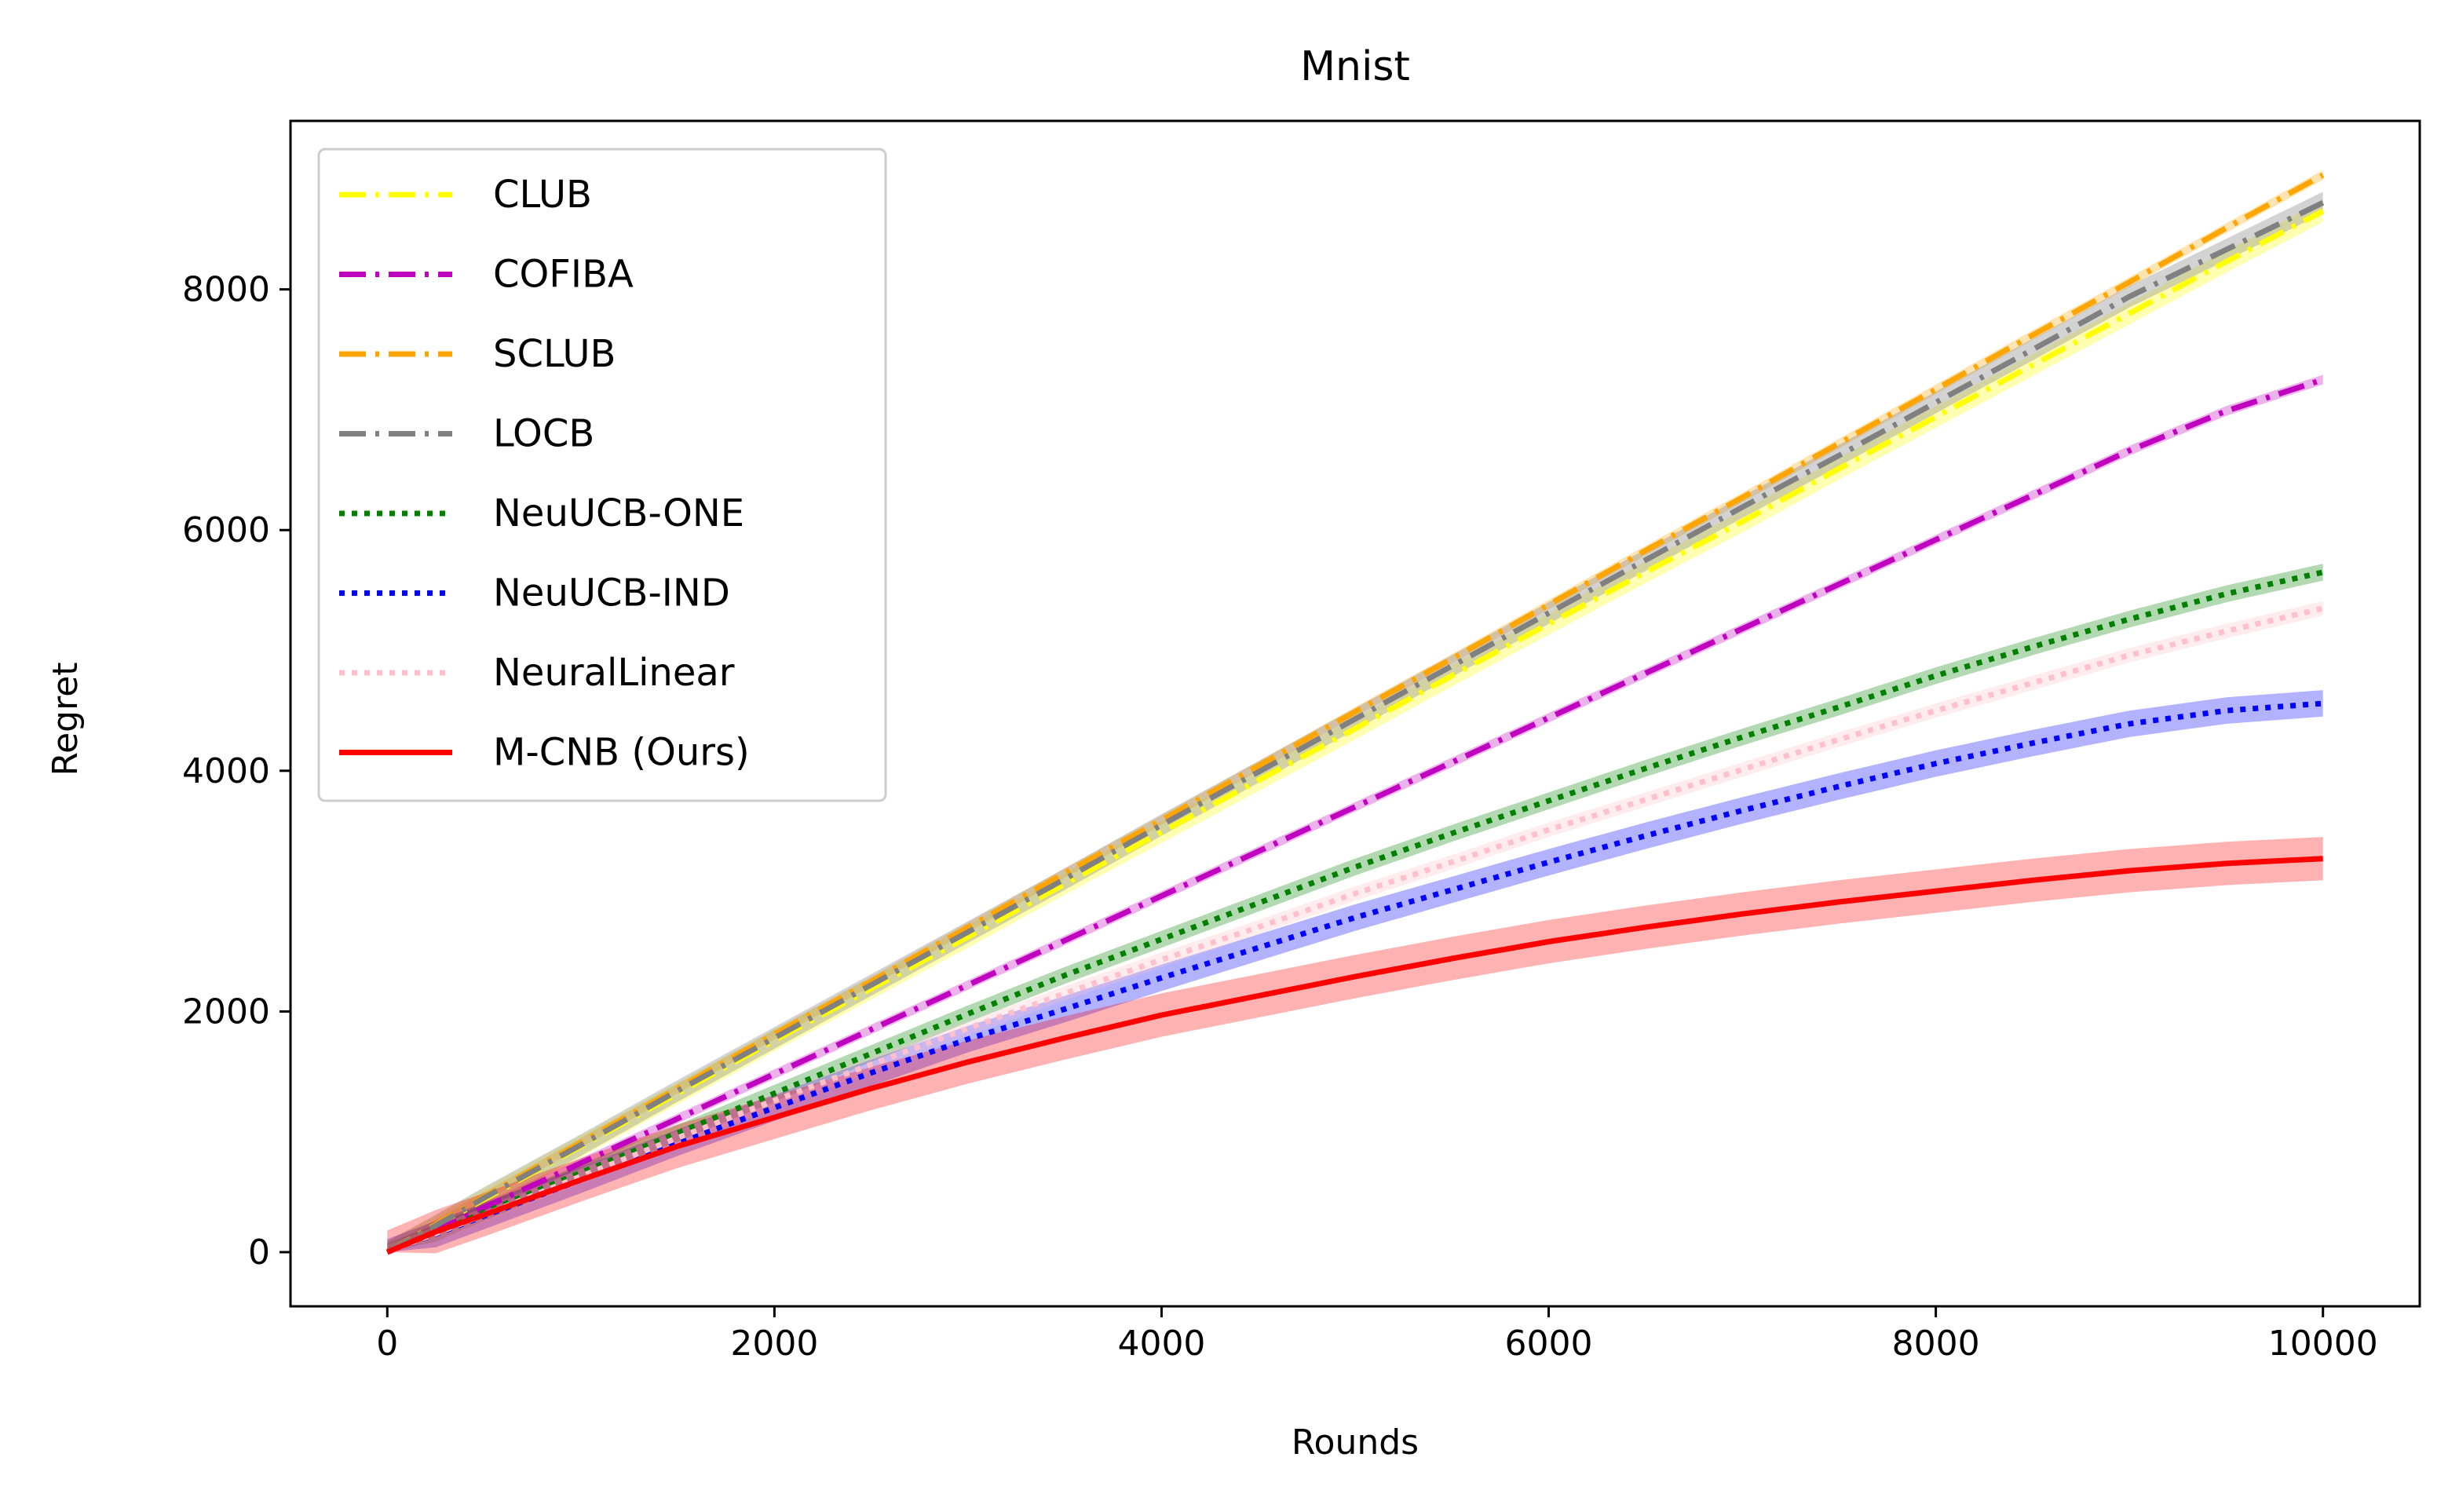  I want to click on legend-label: M-CNB (Ours), so click(621, 753).